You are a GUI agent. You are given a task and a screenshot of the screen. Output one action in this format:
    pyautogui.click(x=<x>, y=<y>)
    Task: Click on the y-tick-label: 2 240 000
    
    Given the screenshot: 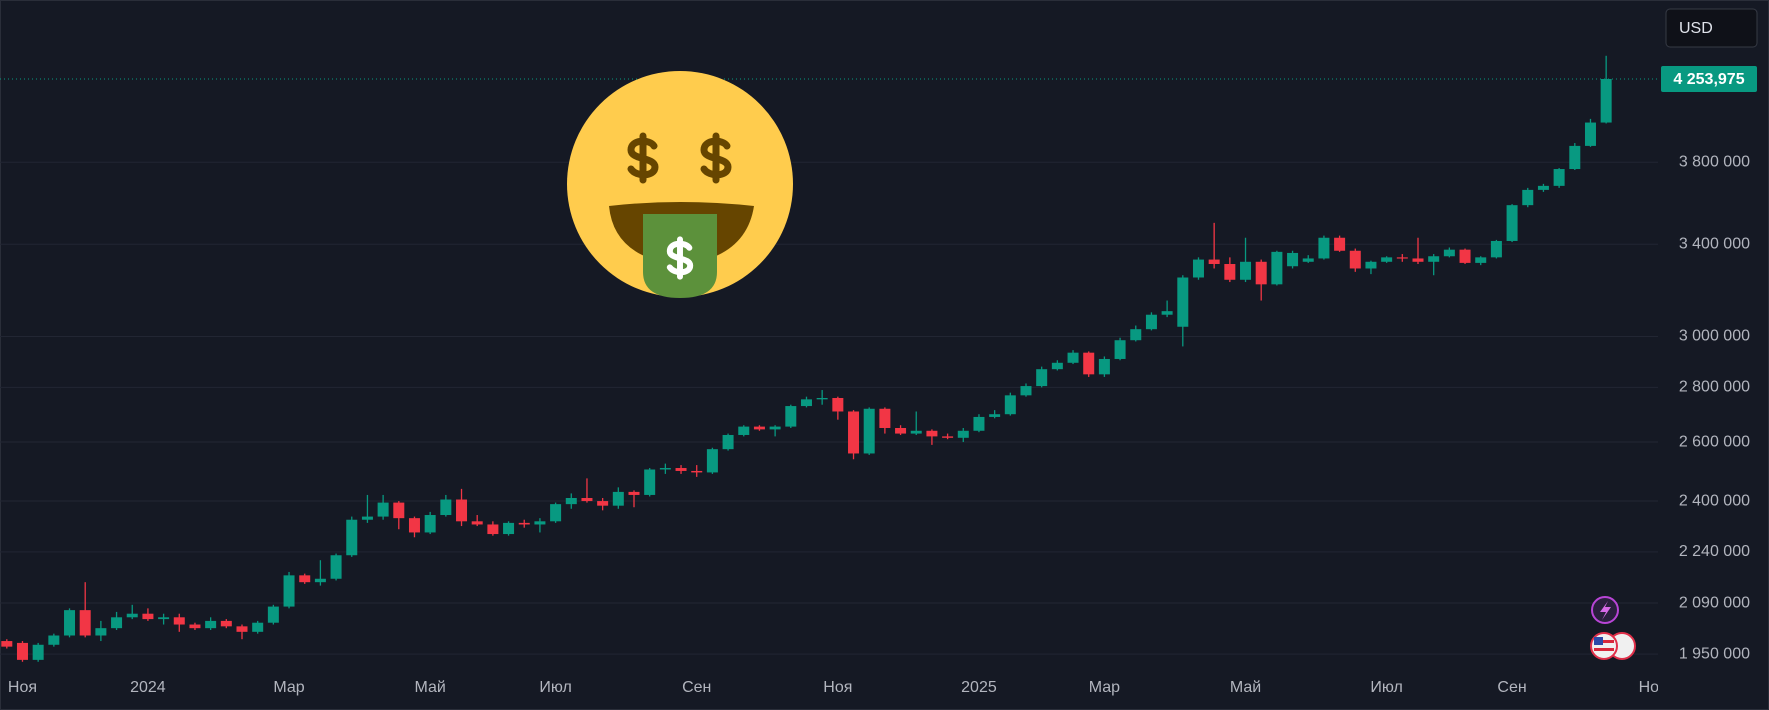 What is the action you would take?
    pyautogui.click(x=1714, y=551)
    